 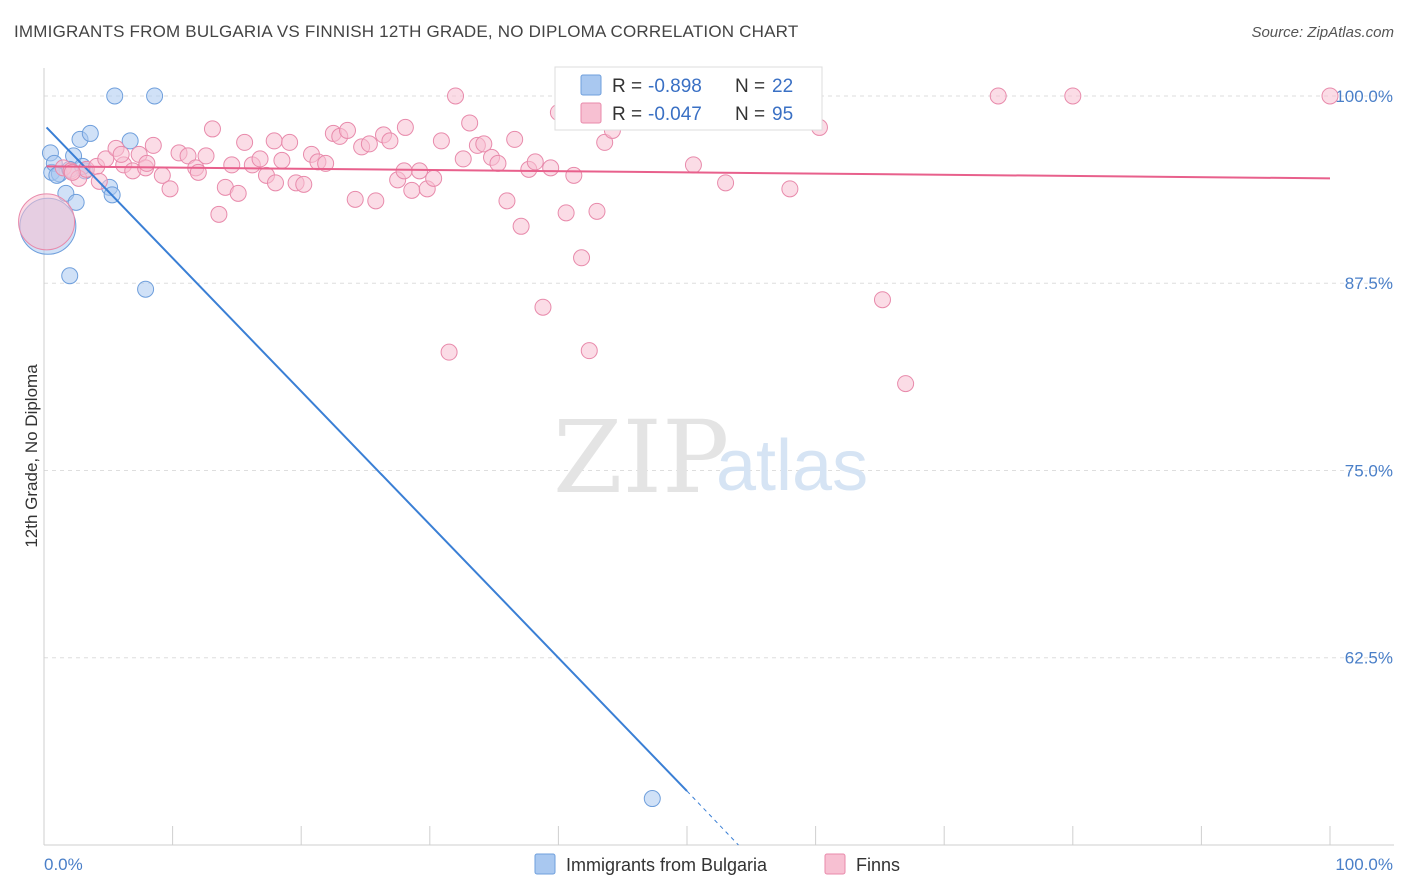 What do you see at coordinates (878, 865) in the screenshot?
I see `bottom-legend-label-finns: Finns` at bounding box center [878, 865].